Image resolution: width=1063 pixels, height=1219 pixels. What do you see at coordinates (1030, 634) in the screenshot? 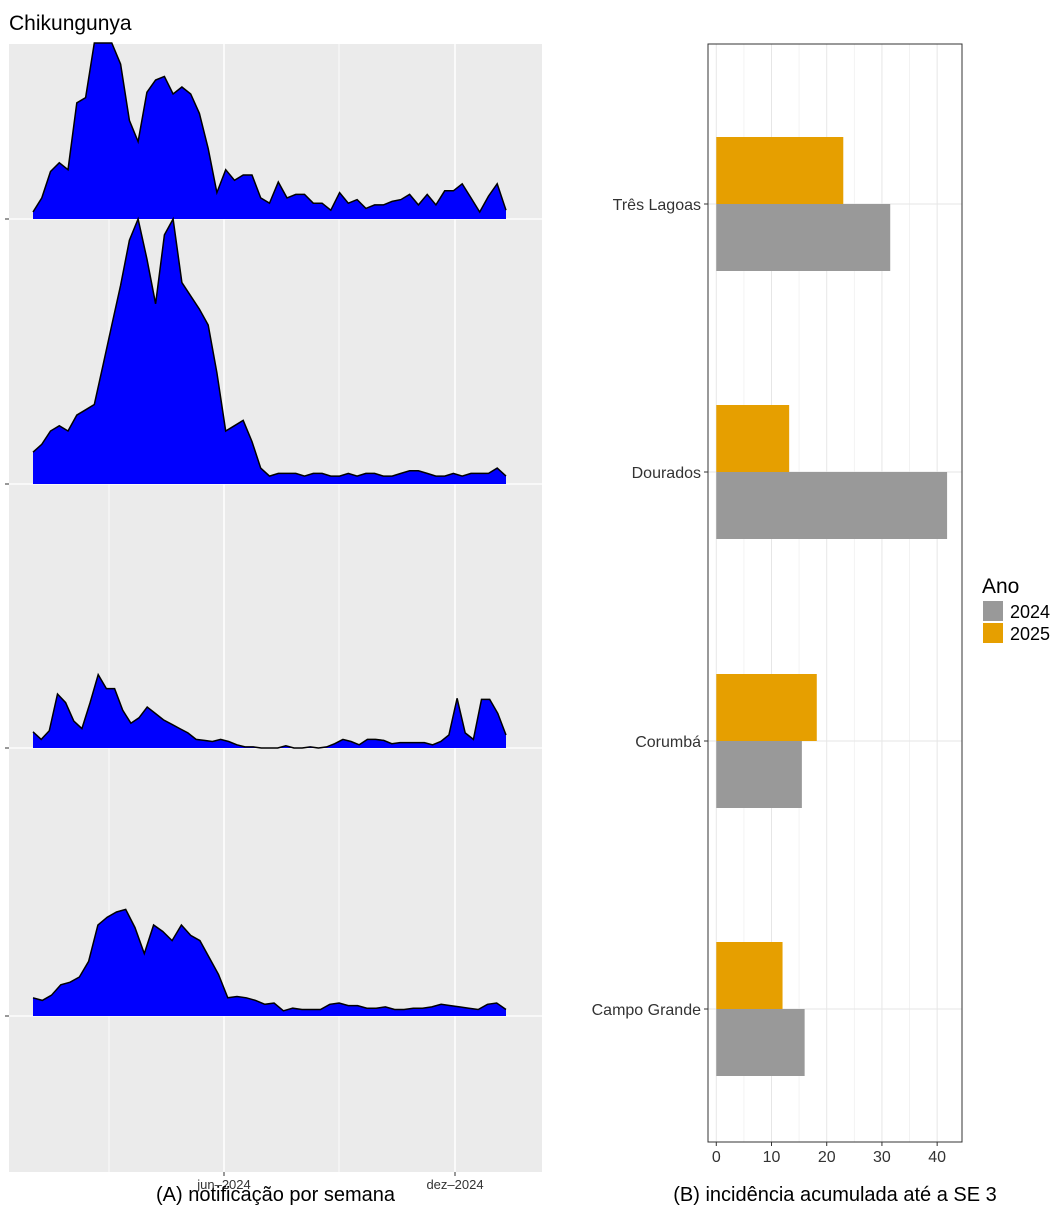
I see `legend-label-2025: 2025` at bounding box center [1030, 634].